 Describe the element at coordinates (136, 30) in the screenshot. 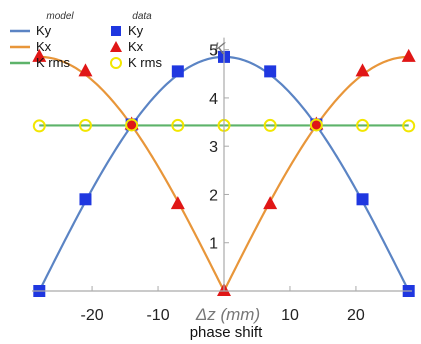

I see `legend-data-ky-label: Ky` at that location.